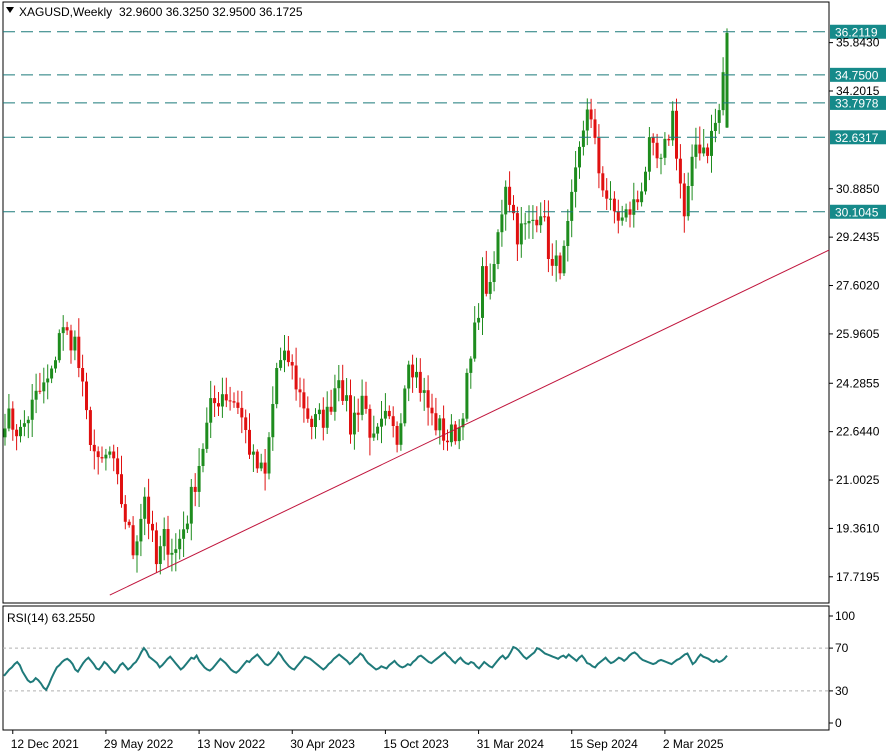  I want to click on price-level-label: 36.2119, so click(856, 32).